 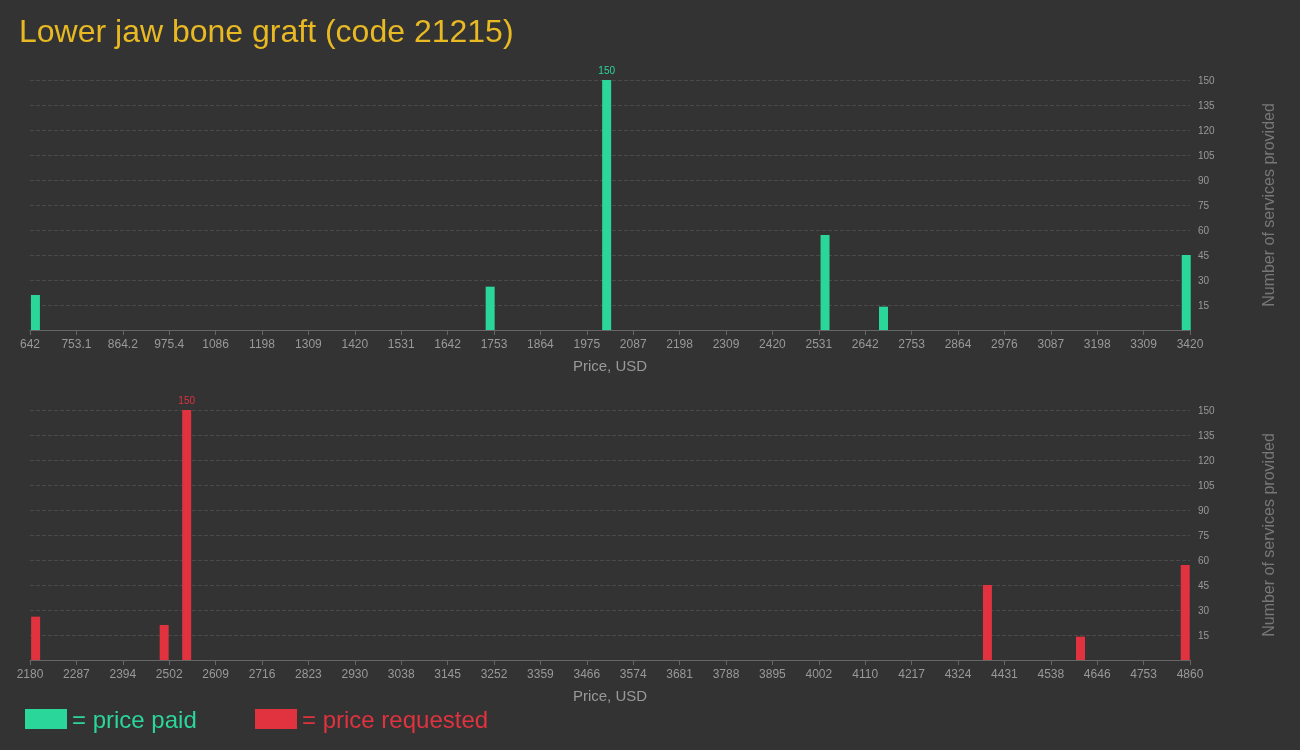 What do you see at coordinates (262, 674) in the screenshot?
I see `x-tick-label: 2716` at bounding box center [262, 674].